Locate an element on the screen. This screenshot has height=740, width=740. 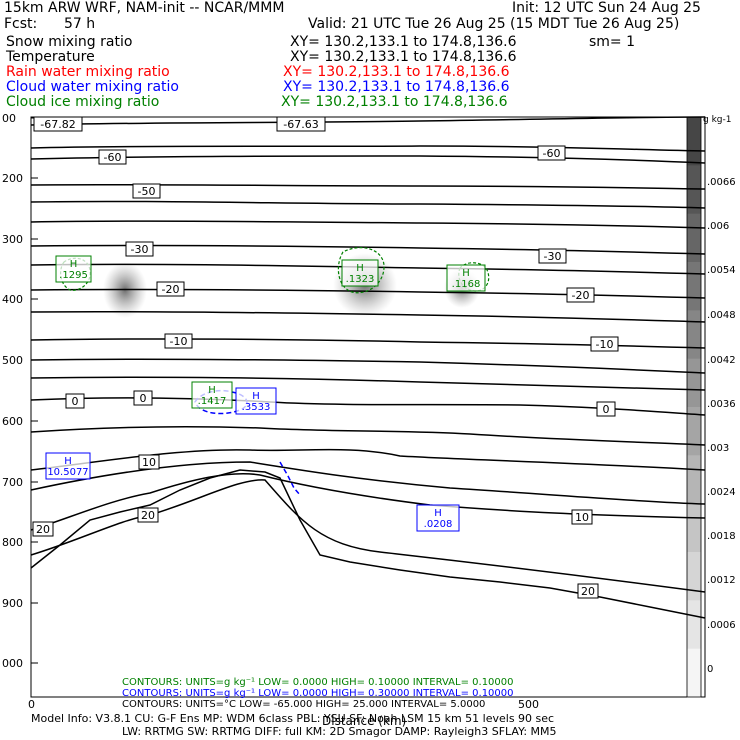
colorbar-tick-label: .0036 is located at coordinates (721, 404).